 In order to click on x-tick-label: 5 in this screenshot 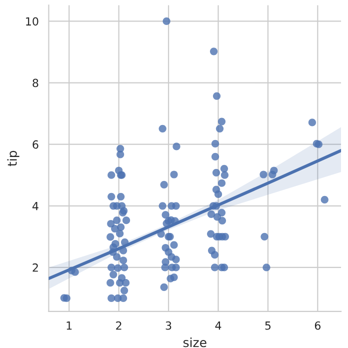, I will do `click(268, 326)`.